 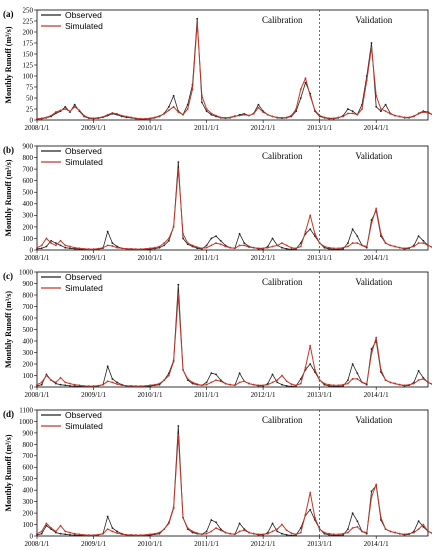 I want to click on x-tick-label: 2009/1/1, so click(x=93, y=128).